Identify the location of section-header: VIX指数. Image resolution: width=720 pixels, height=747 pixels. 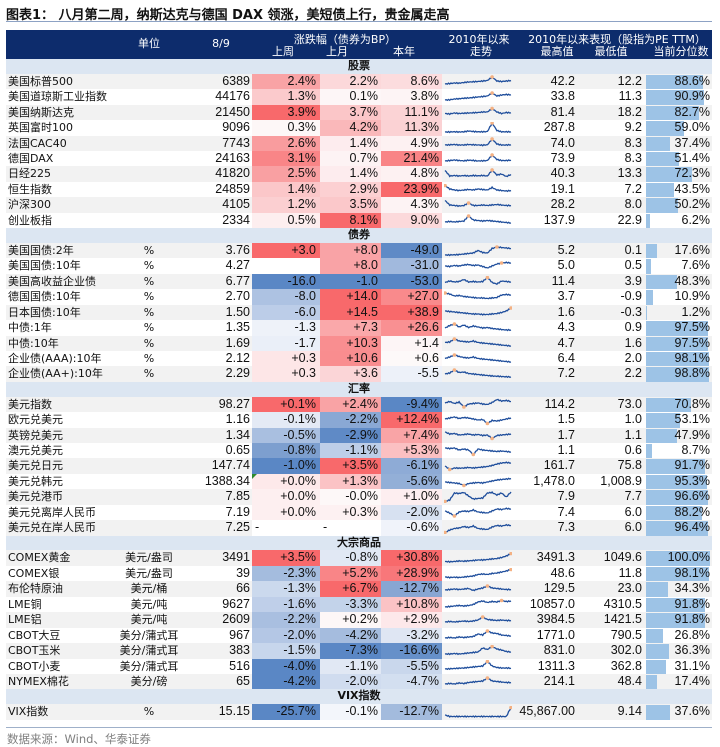
(359, 697).